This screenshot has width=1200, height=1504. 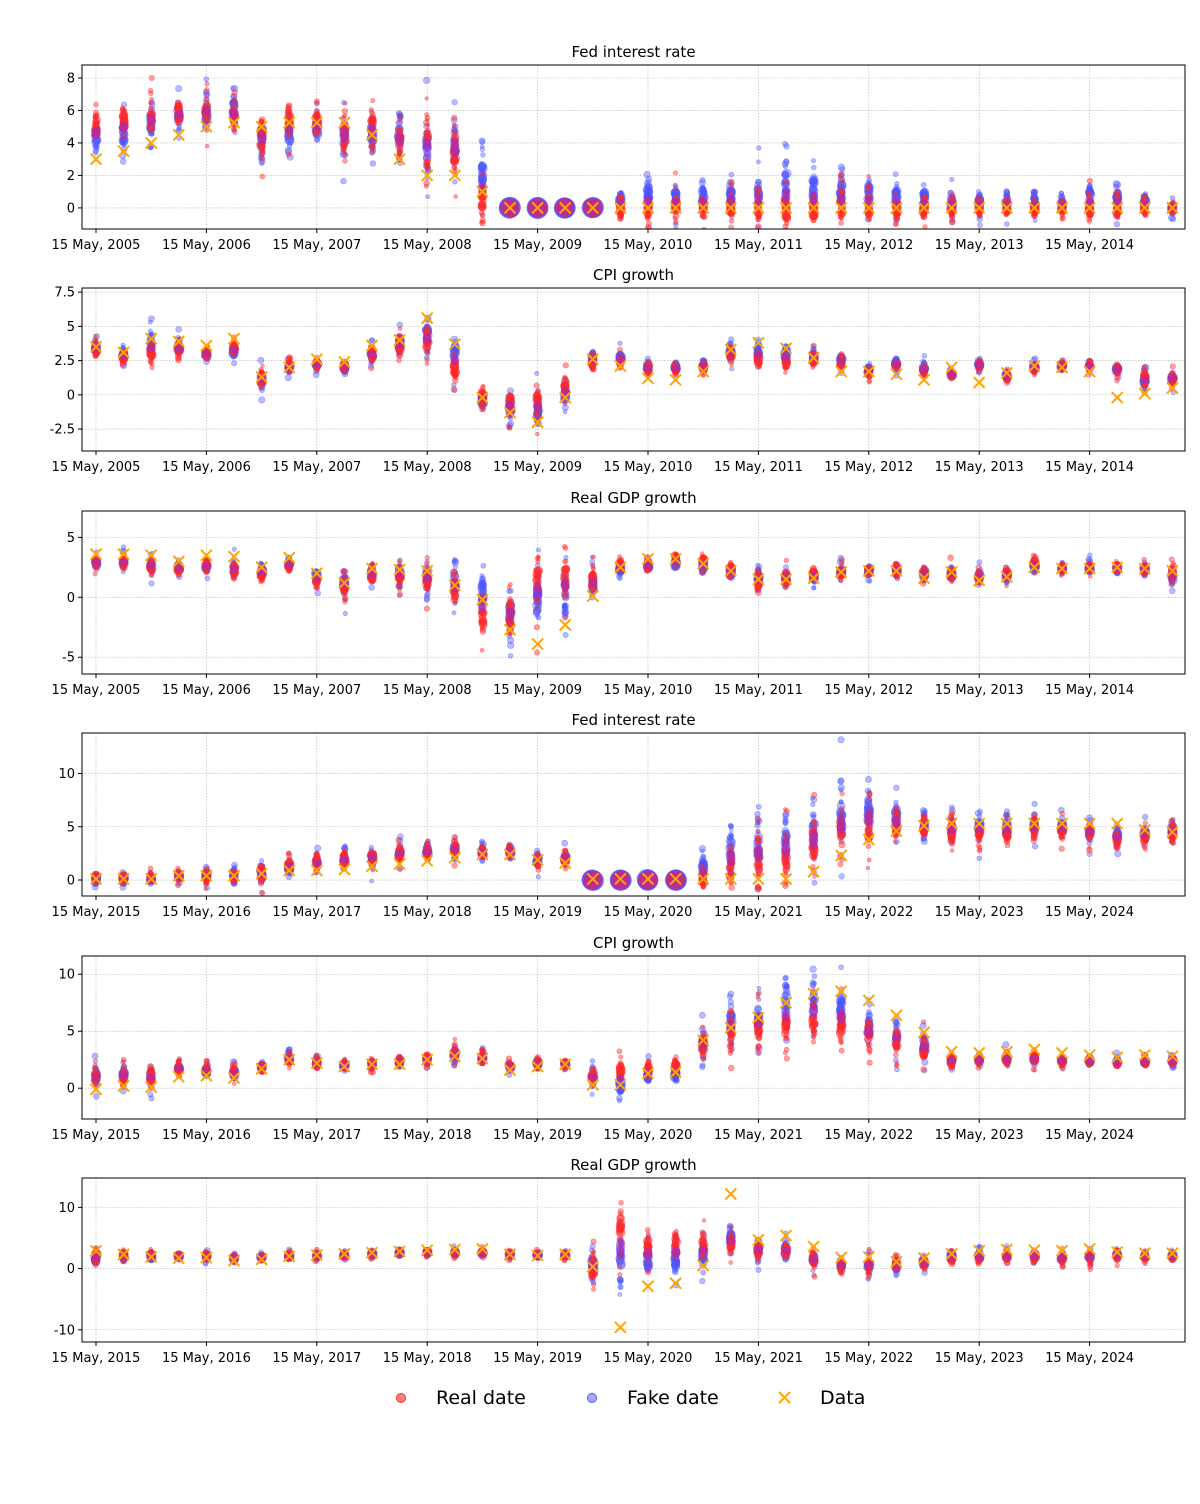 What do you see at coordinates (71, 143) in the screenshot?
I see `y-tick-label: 4` at bounding box center [71, 143].